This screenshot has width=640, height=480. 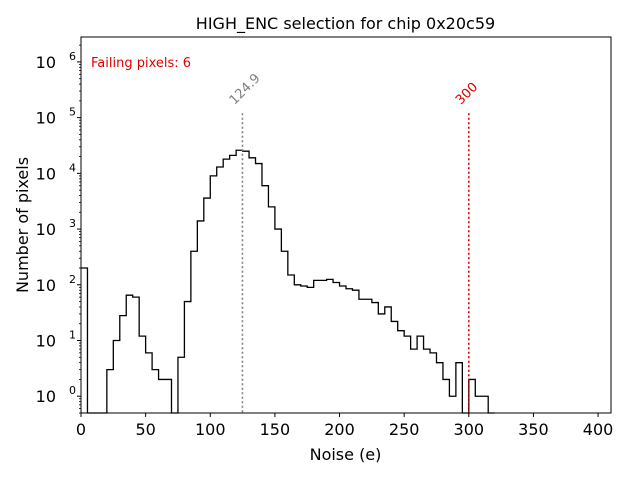 I want to click on threshold-label-1: 300, so click(x=467, y=94).